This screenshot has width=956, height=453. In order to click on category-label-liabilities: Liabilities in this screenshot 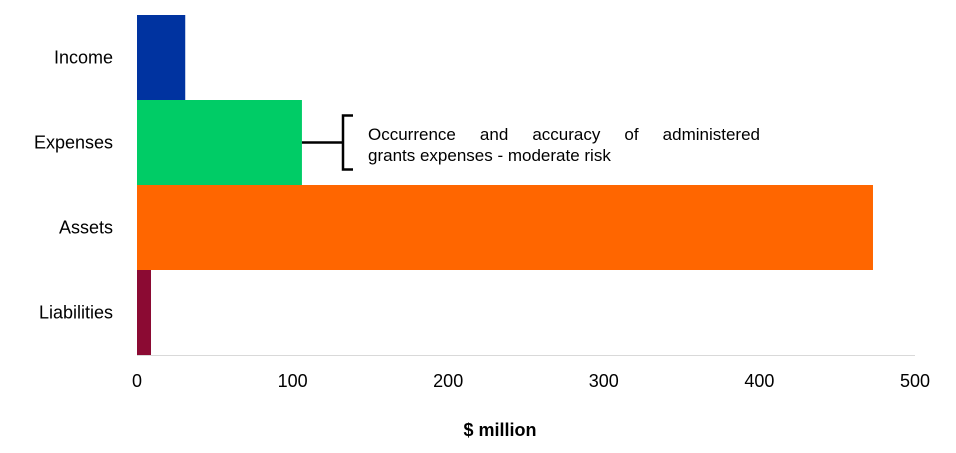, I will do `click(76, 313)`.